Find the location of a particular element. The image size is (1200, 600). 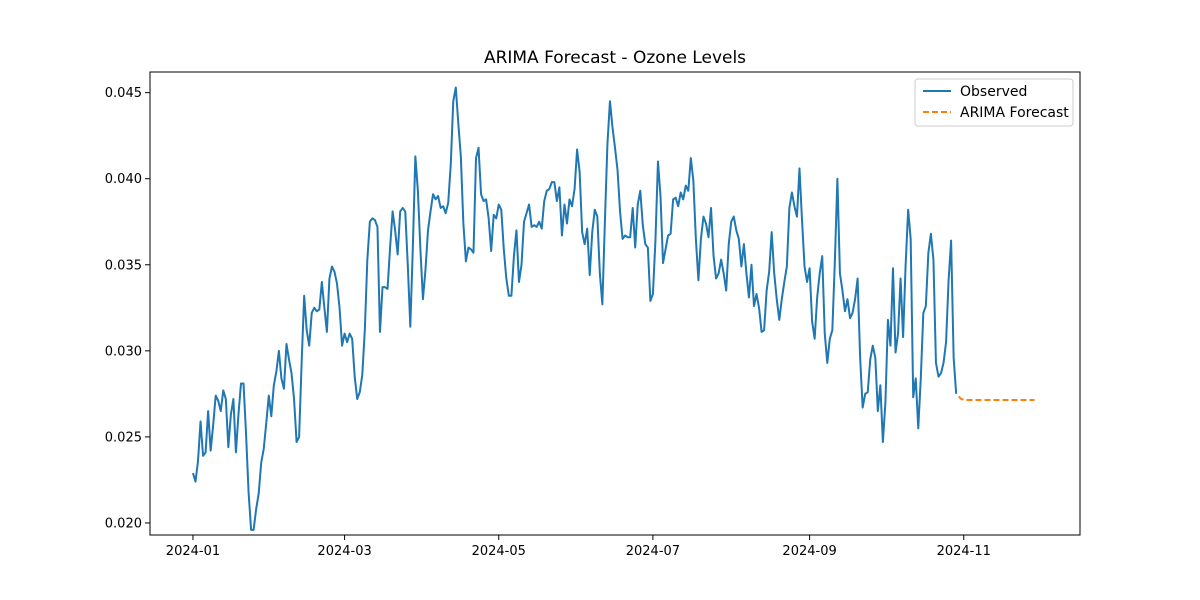

legend: Observed ARIMA Forecast is located at coordinates (994, 102).